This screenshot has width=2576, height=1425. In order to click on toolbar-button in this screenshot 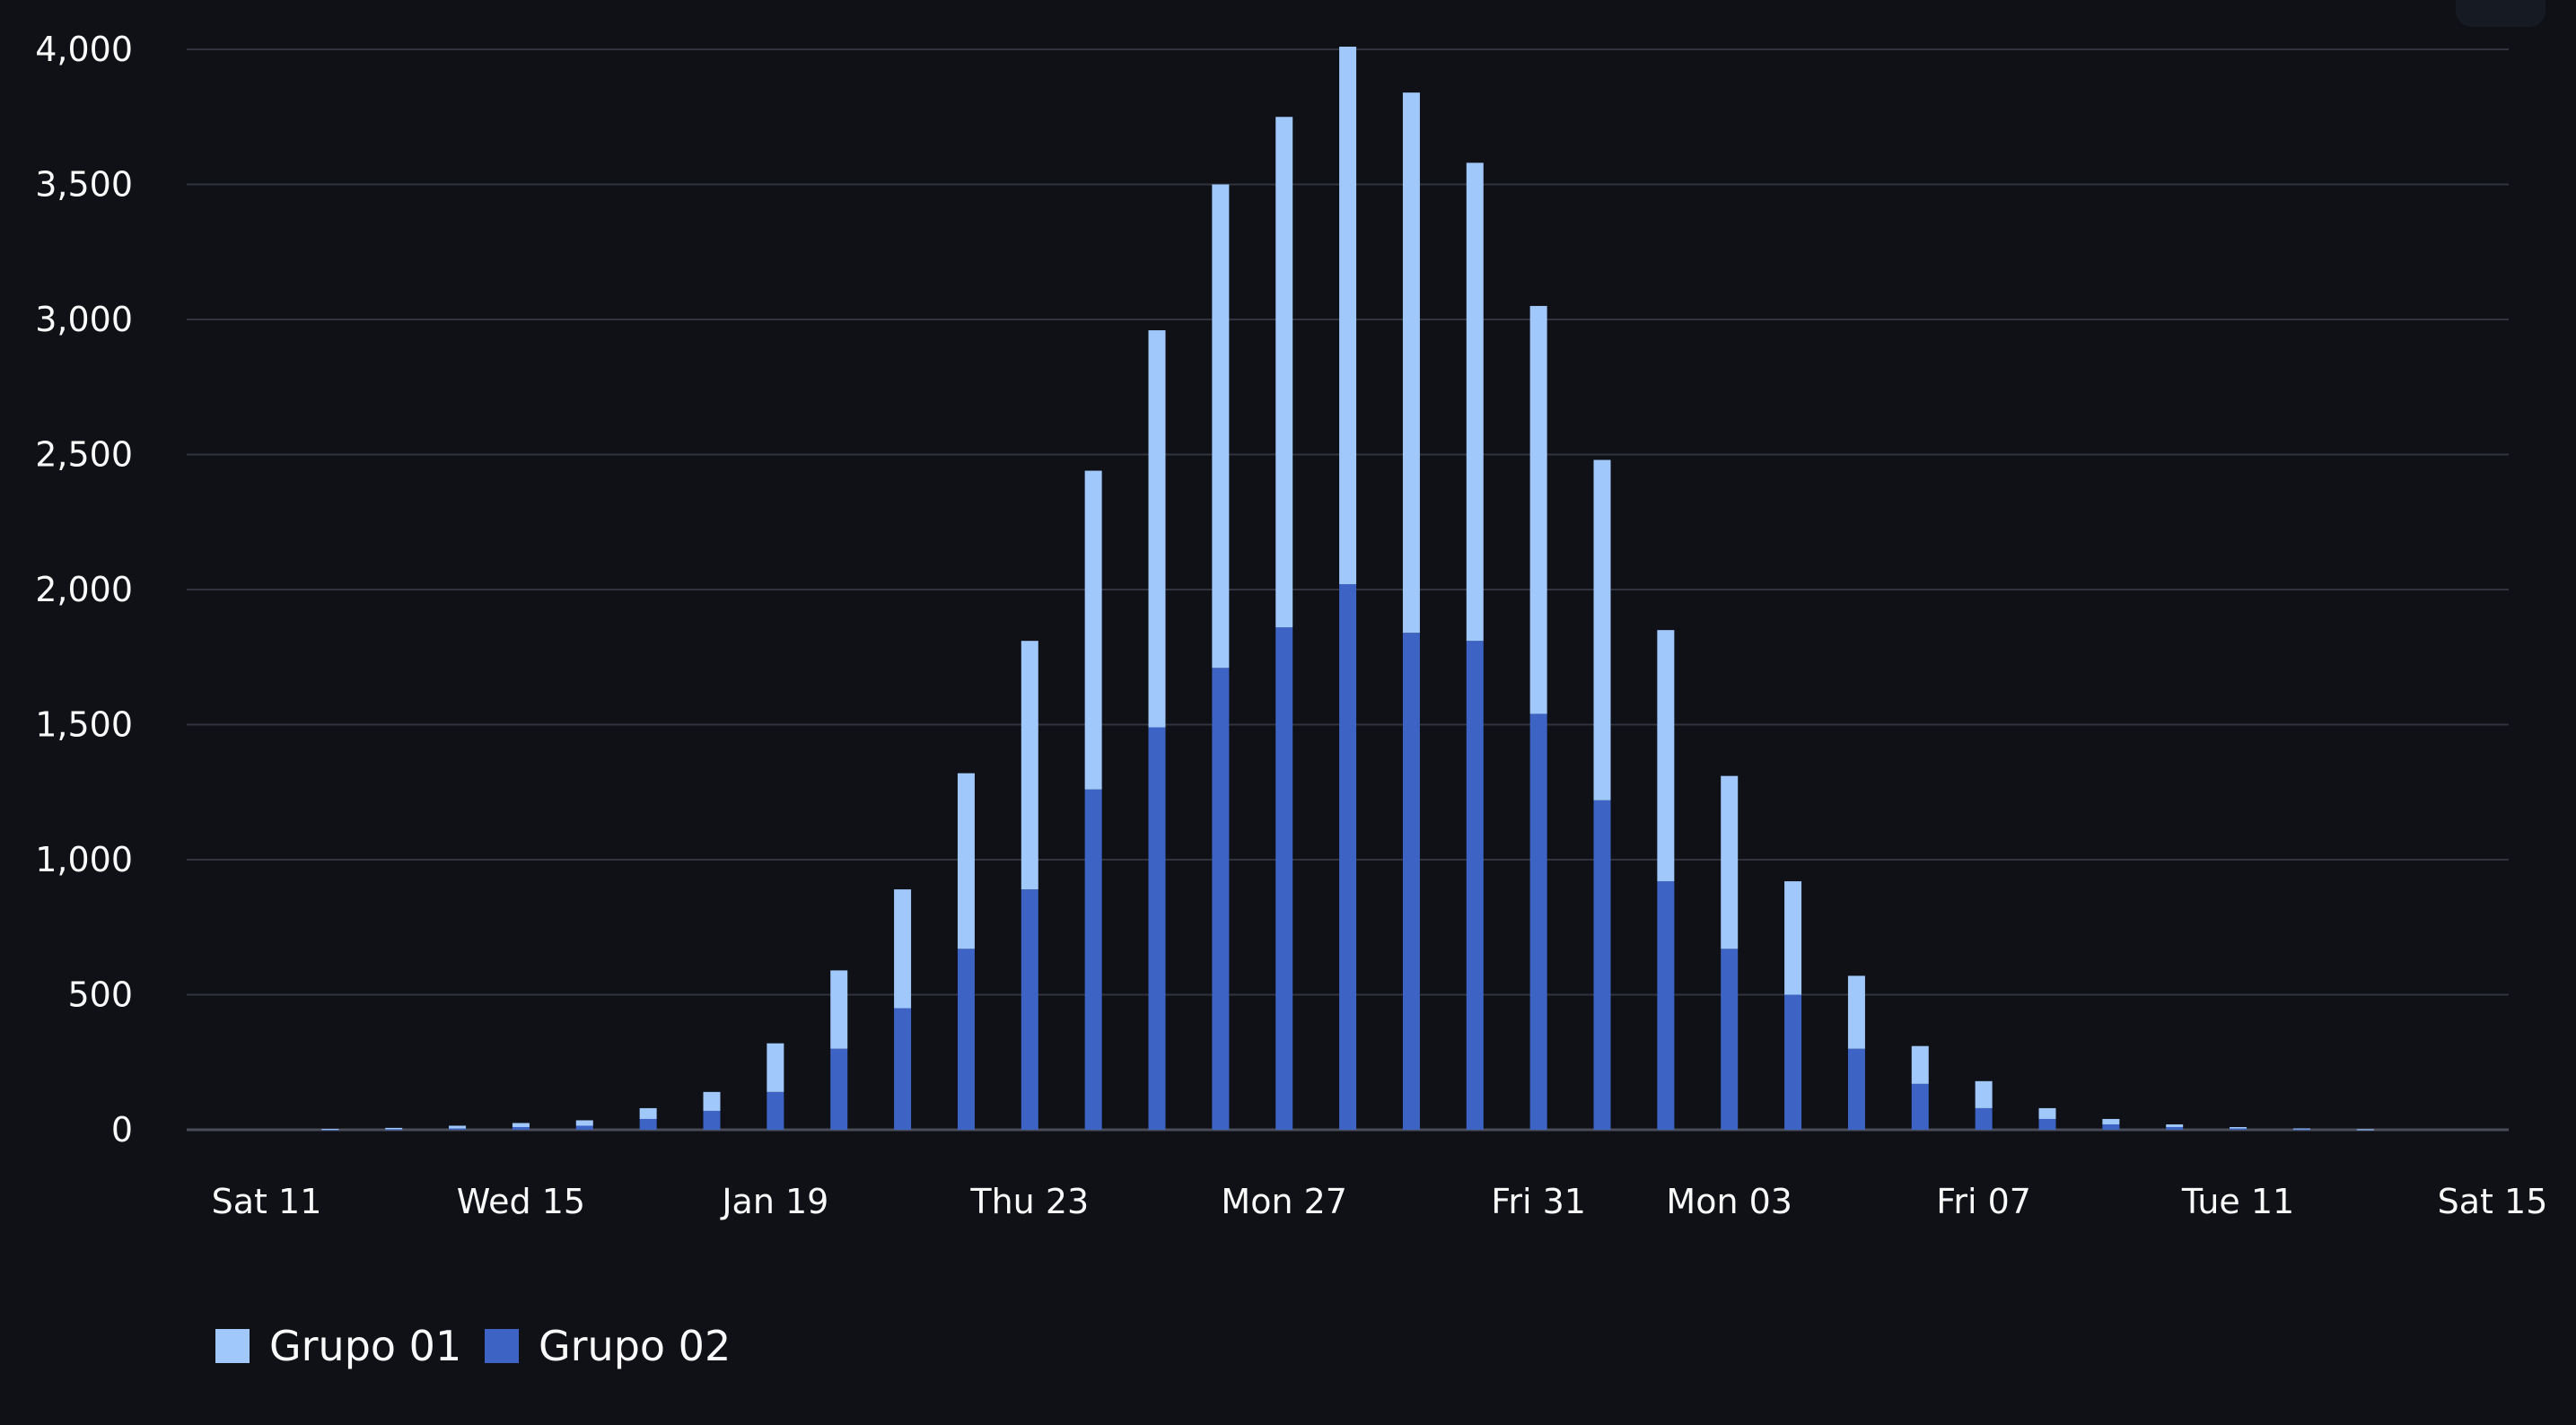, I will do `click(2500, 13)`.